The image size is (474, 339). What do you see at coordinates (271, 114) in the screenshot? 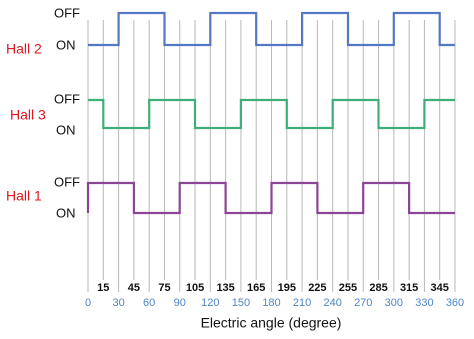
I see `hall3-waveform` at bounding box center [271, 114].